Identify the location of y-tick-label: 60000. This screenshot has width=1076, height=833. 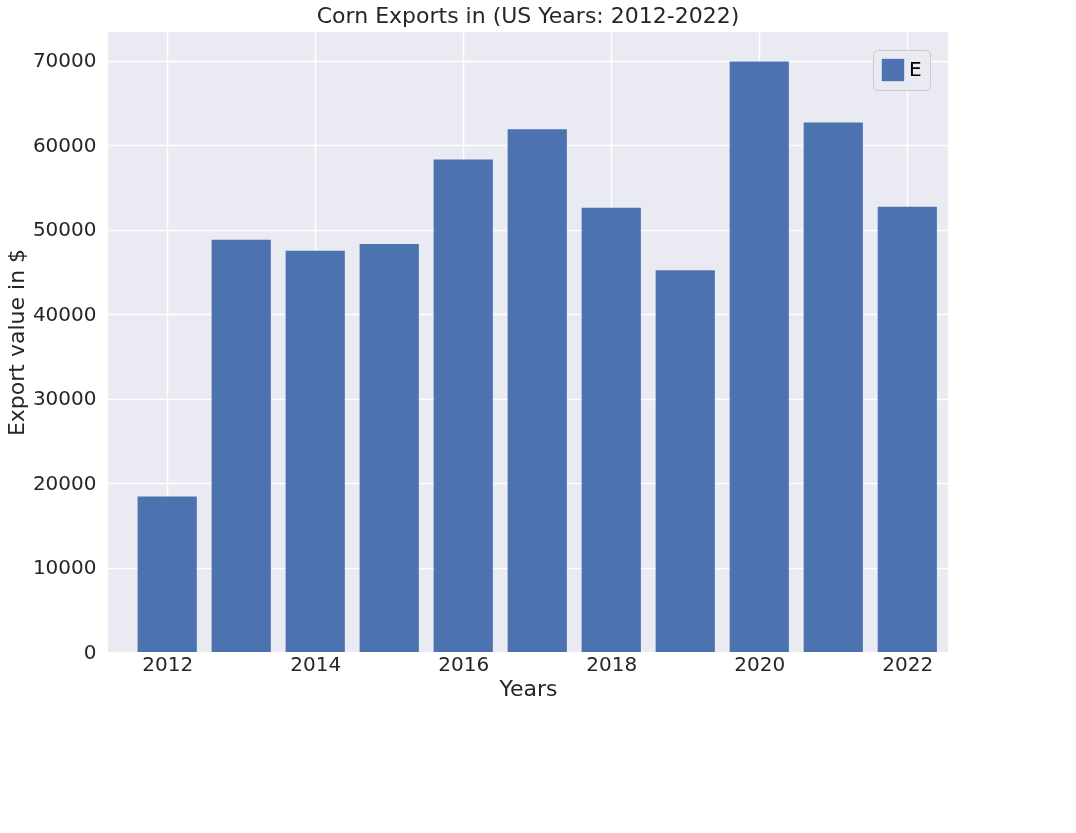
(64, 144).